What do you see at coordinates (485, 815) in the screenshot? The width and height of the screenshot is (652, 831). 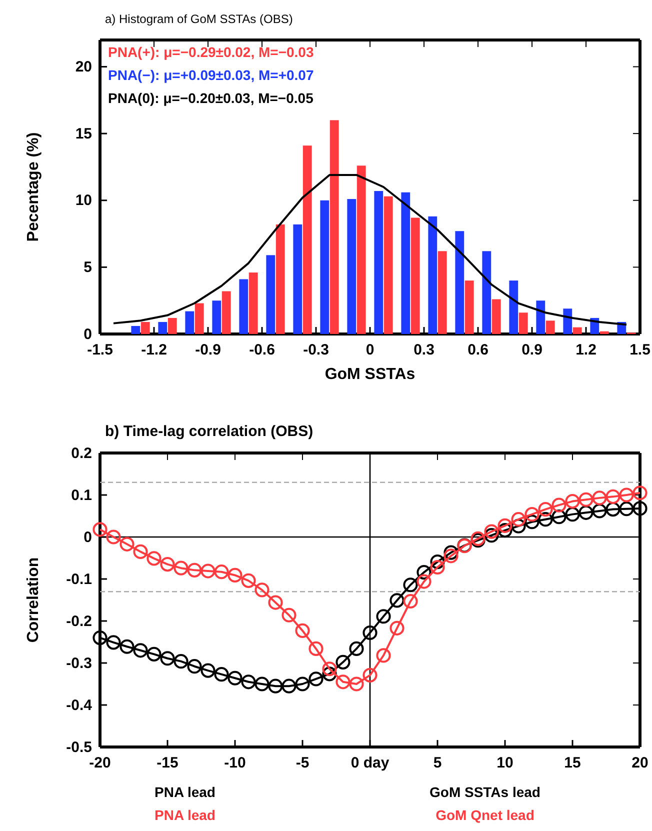 I see `text: GoM Qnet lead` at bounding box center [485, 815].